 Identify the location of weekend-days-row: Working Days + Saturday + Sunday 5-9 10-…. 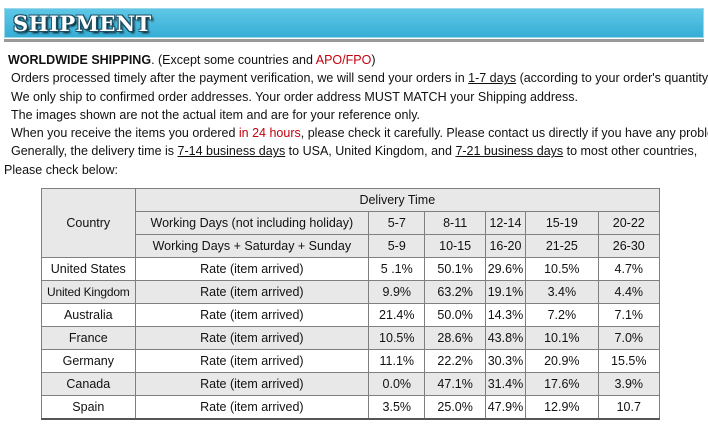
(351, 246).